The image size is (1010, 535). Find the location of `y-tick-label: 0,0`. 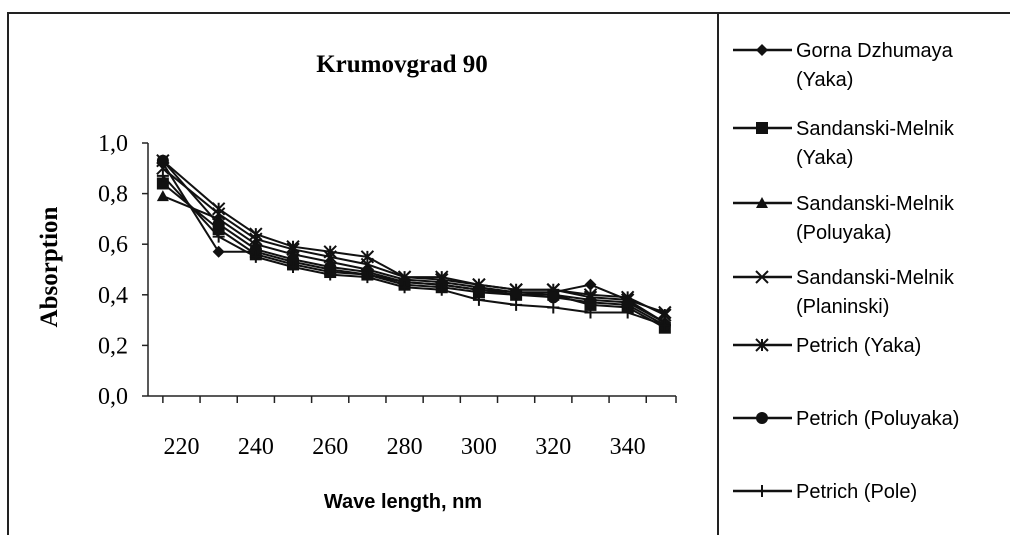

y-tick-label: 0,0 is located at coordinates (113, 397).